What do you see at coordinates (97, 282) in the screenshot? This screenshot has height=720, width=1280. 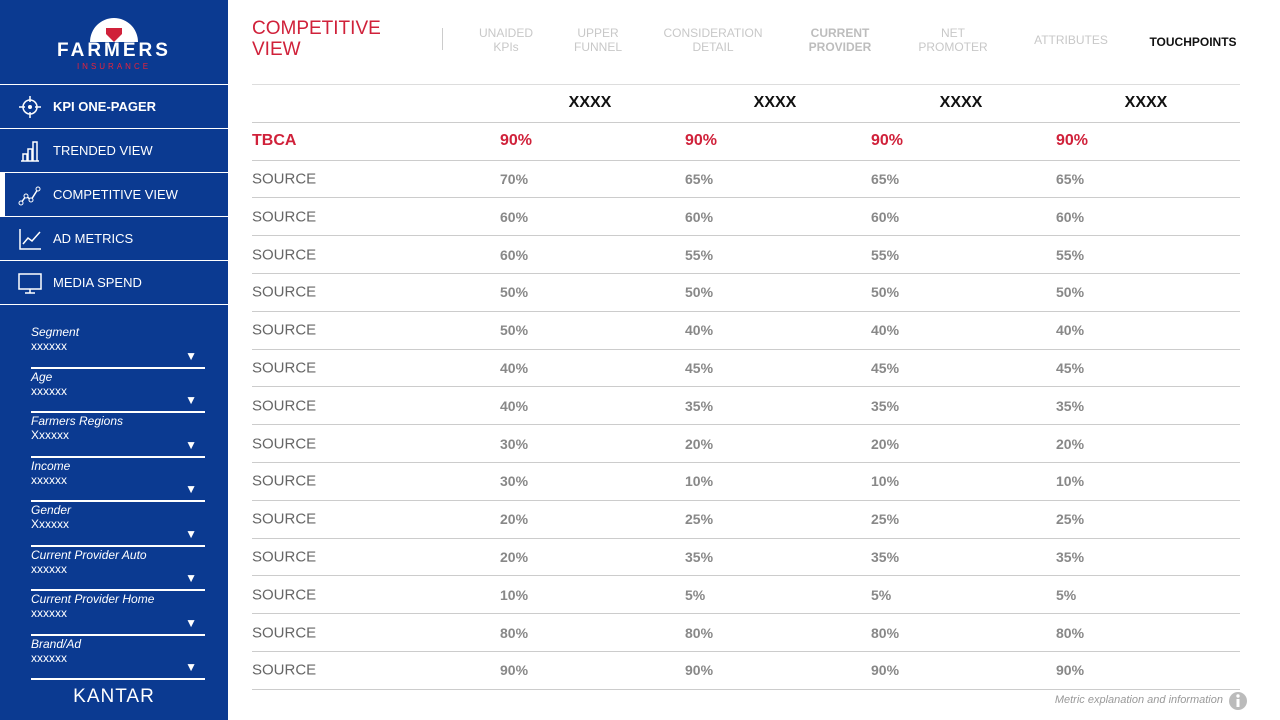 I see `nav-label: MEDIA SPEND` at bounding box center [97, 282].